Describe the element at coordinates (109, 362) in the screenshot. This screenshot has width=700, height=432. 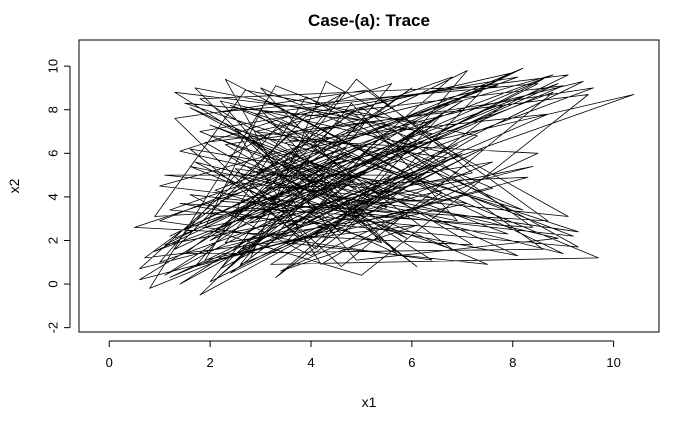
I see `x-tick-label: 0` at that location.